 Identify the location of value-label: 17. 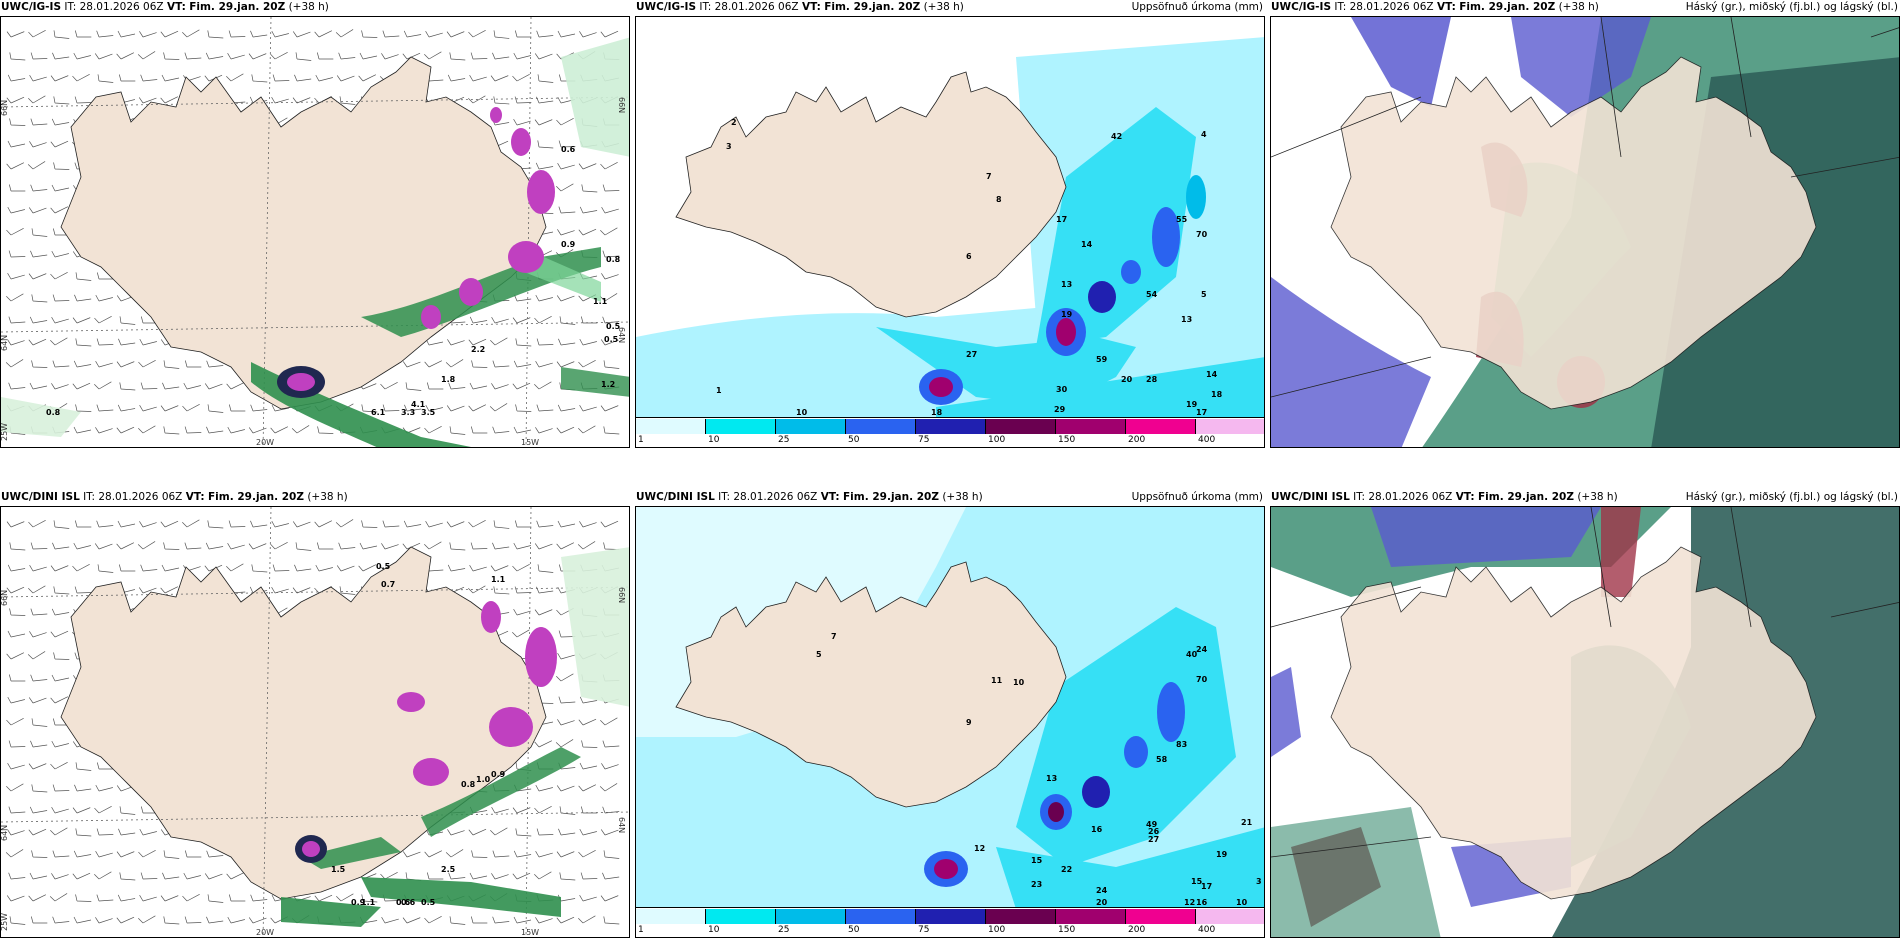
(1206, 886).